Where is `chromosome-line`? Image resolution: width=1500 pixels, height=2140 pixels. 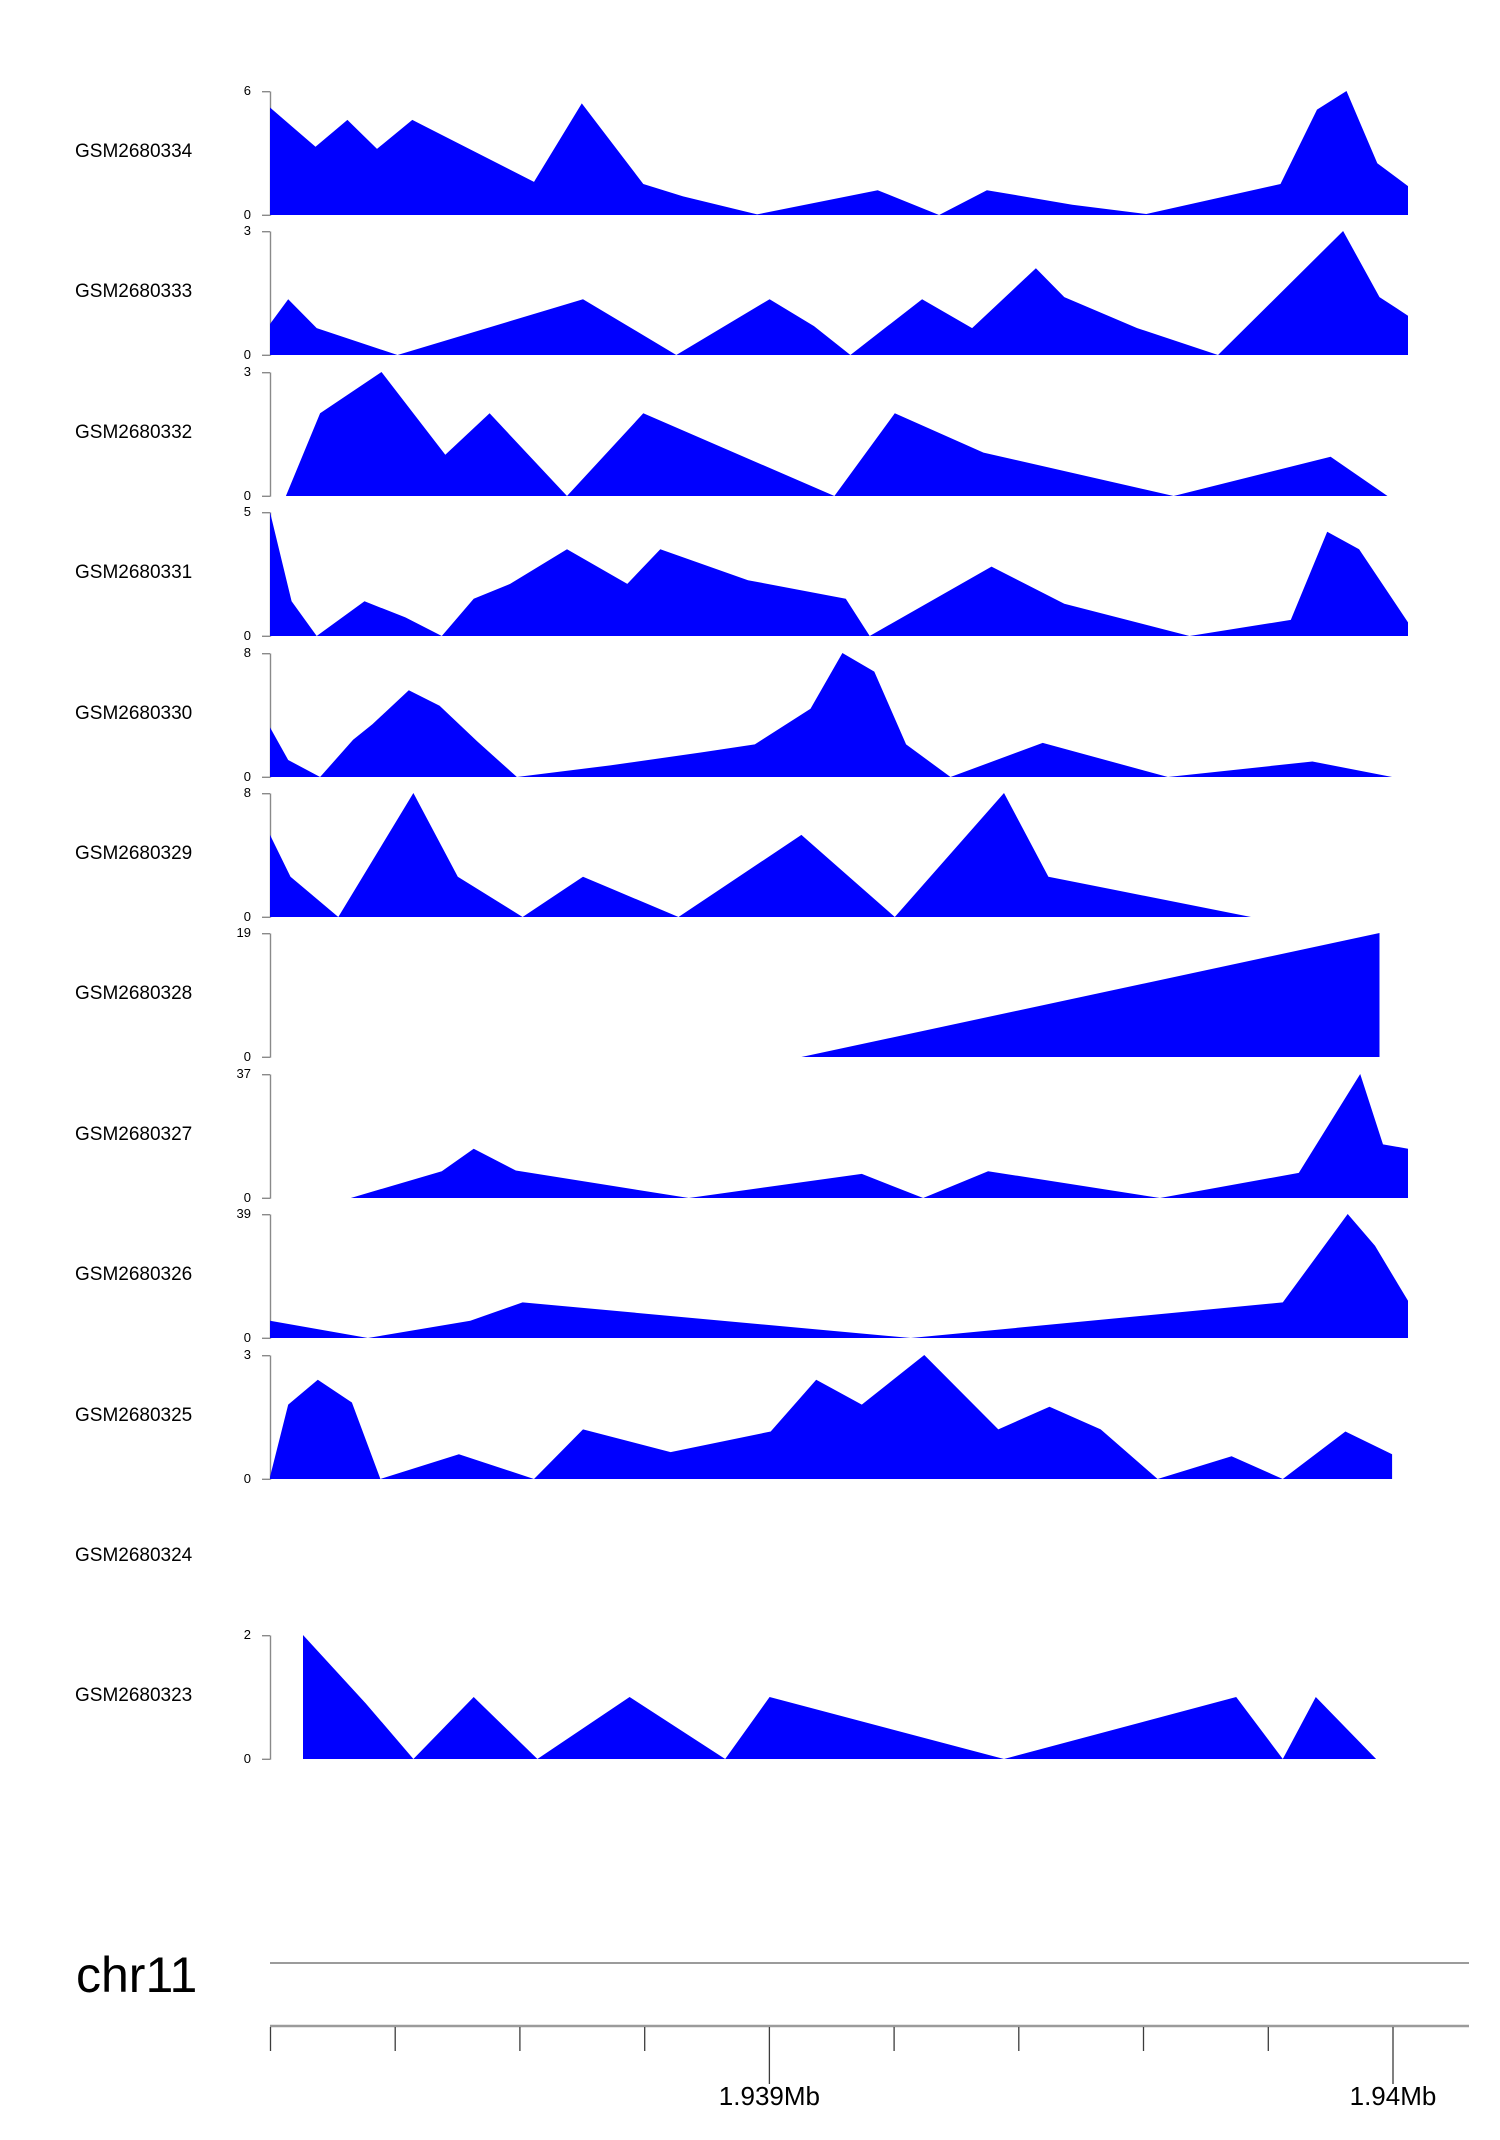 chromosome-line is located at coordinates (869, 1963).